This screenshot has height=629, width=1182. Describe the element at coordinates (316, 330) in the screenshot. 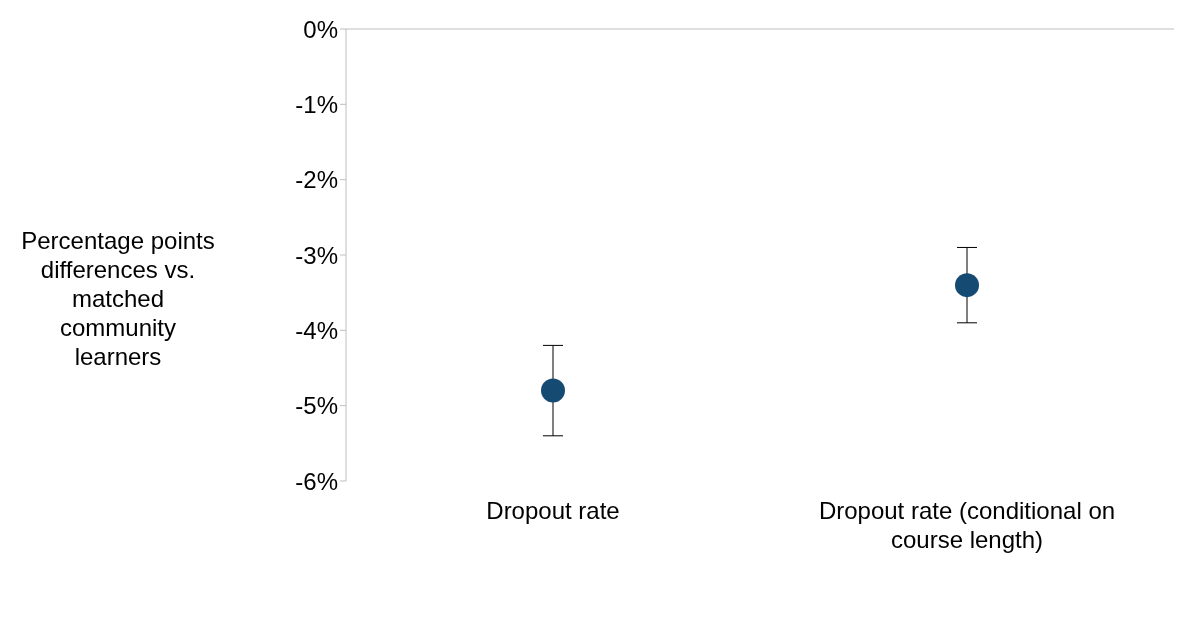

I see `y-tick-label: -4%` at that location.